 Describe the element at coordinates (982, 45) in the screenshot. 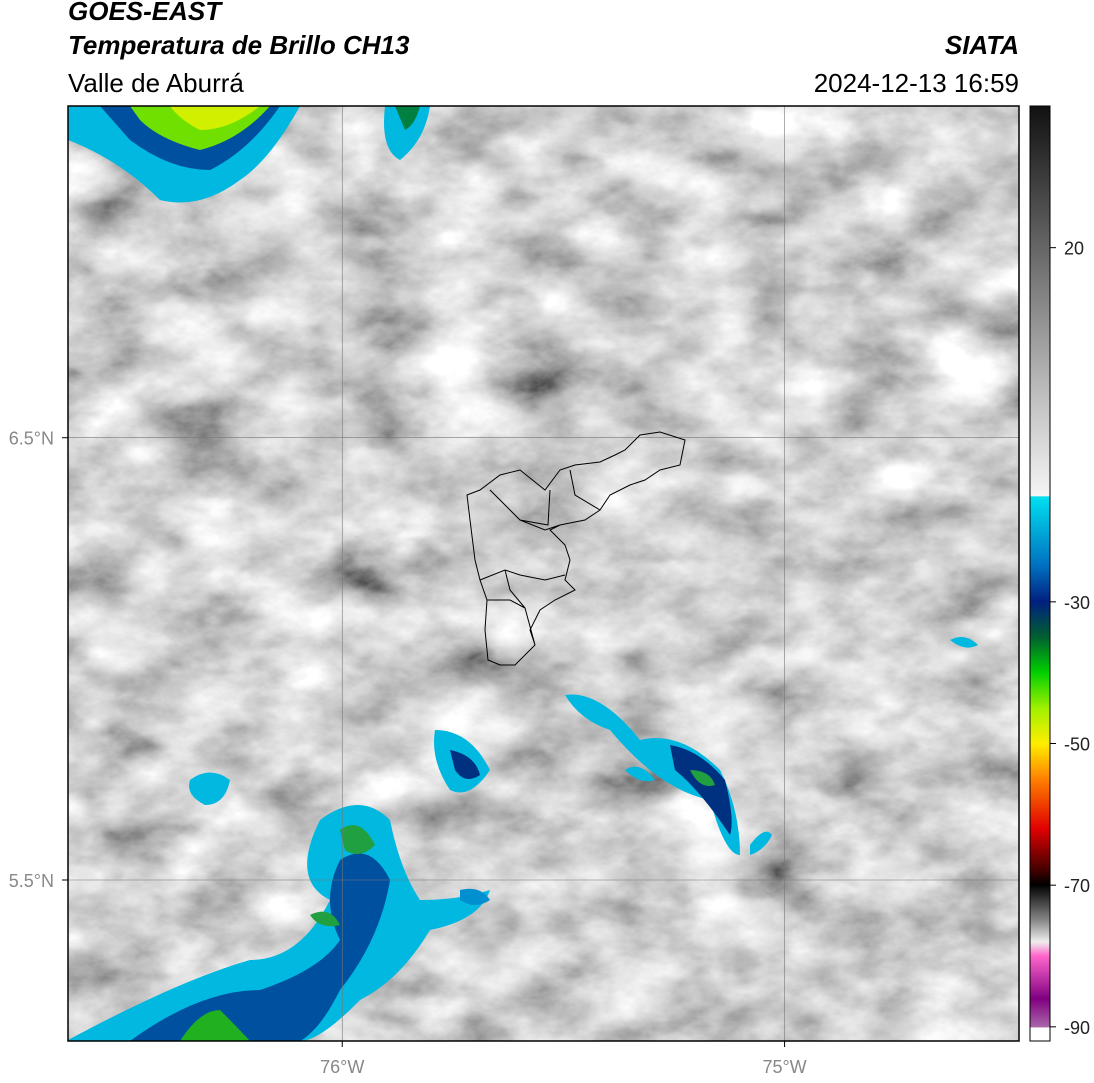

I see `source: SIATA` at that location.